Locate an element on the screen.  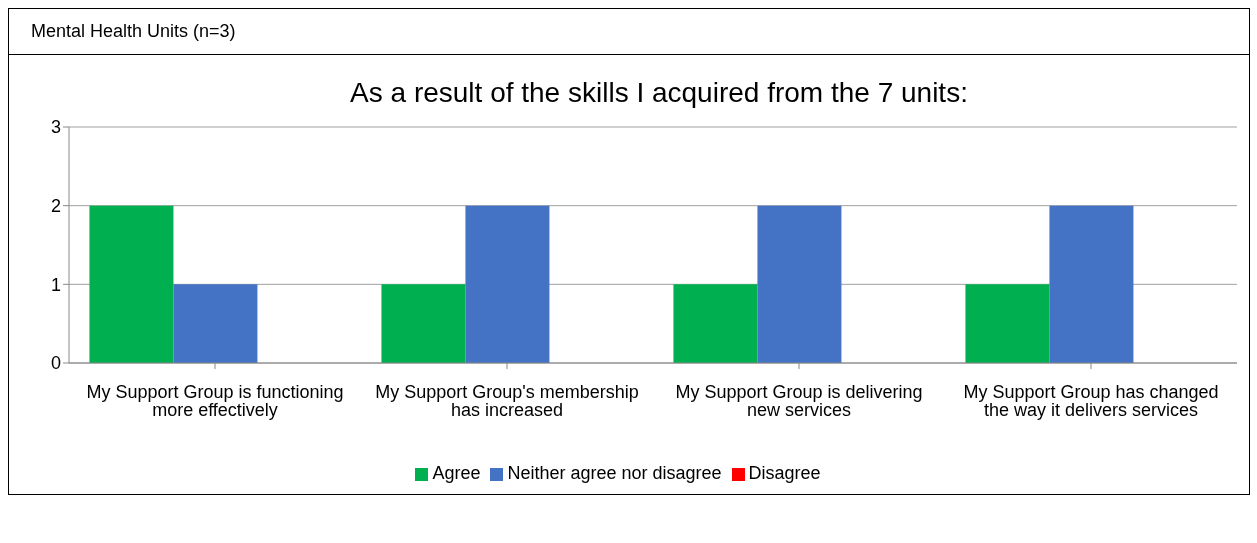
y-tick-label: 1 is located at coordinates (55, 284).